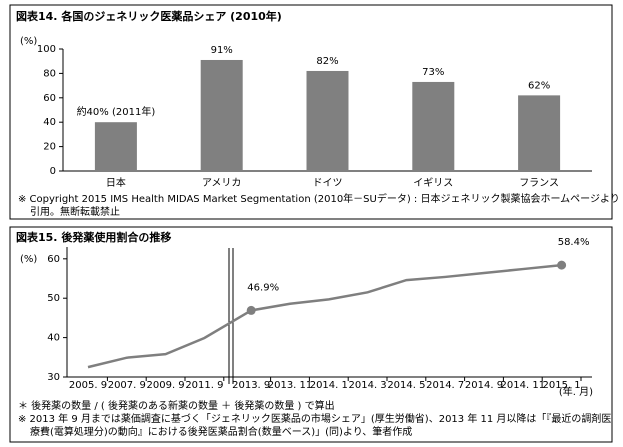 This screenshot has height=447, width=623. Describe the element at coordinates (406, 385) in the screenshot. I see `x-tick-label: 2014. 5` at that location.